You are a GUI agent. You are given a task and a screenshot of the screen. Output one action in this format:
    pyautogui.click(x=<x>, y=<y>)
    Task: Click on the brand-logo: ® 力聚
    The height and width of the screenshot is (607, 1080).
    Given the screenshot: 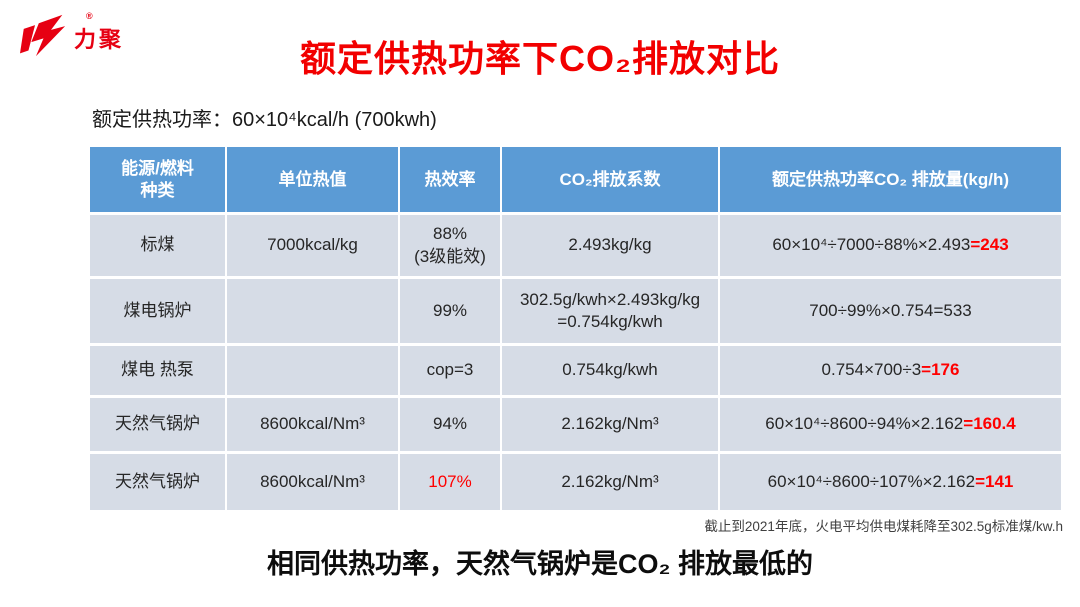 What is the action you would take?
    pyautogui.click(x=72, y=34)
    